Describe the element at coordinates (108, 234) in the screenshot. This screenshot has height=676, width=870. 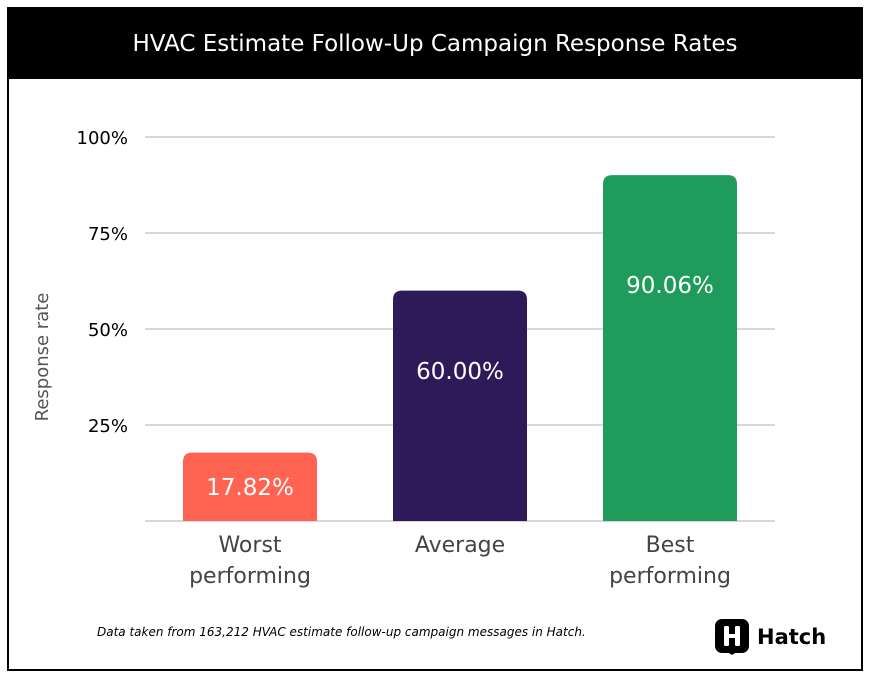
I see `y-tick-label: 75%` at that location.